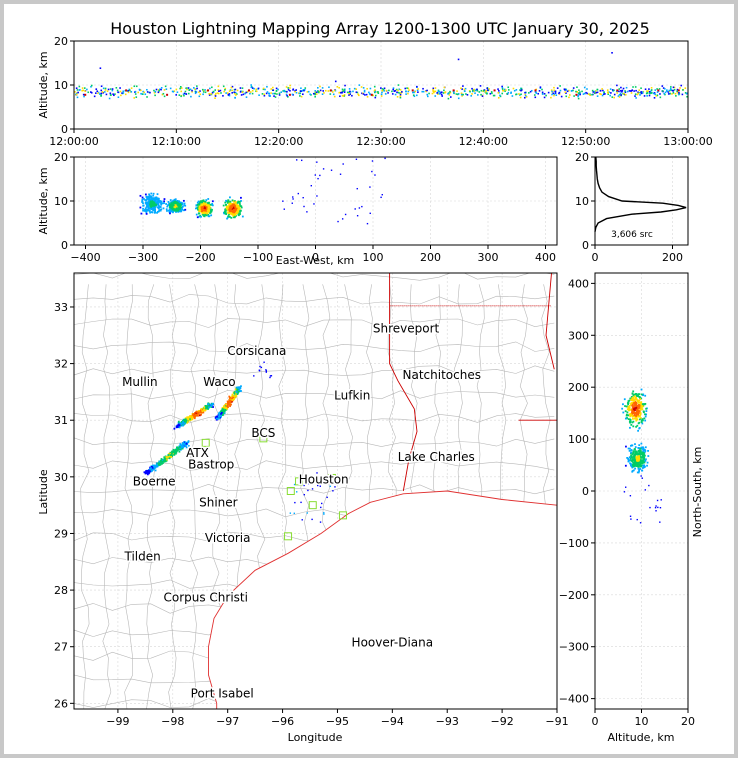 The width and height of the screenshot is (738, 758). What do you see at coordinates (578, 335) in the screenshot?
I see `ns-ytick-label: 300` at bounding box center [578, 335].